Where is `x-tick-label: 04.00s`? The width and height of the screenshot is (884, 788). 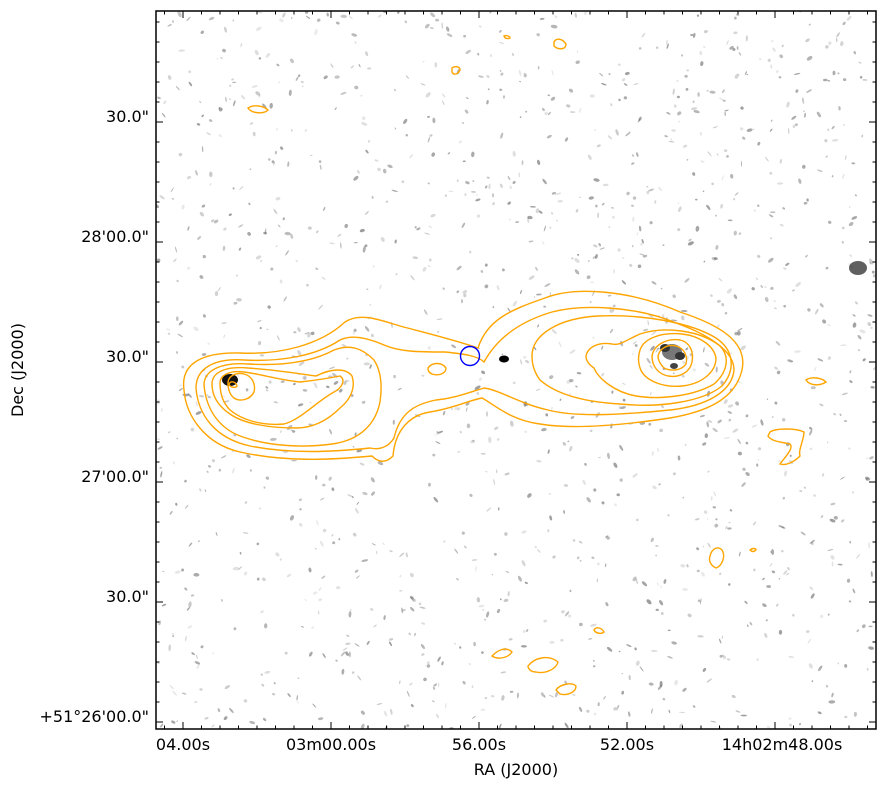 x-tick-label: 04.00s is located at coordinates (183, 744).